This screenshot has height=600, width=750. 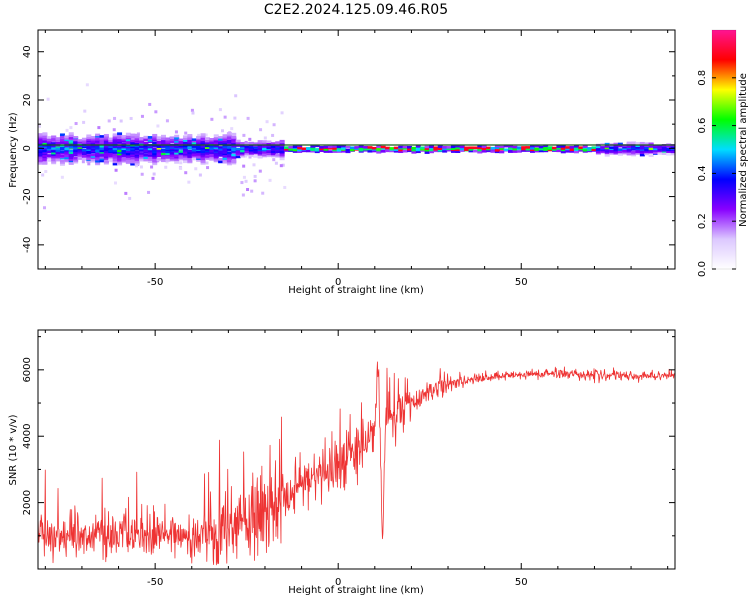 I want to click on colorbar-tick-label: 0.0, so click(x=702, y=269).